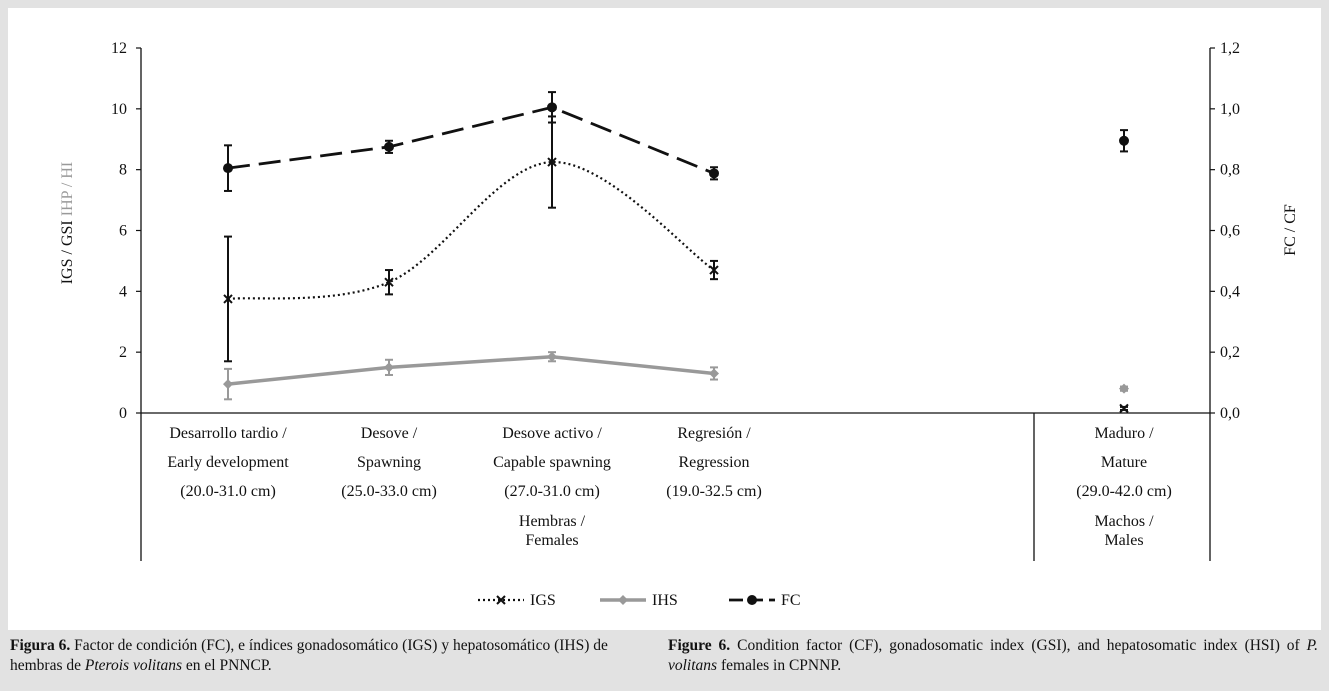 This screenshot has width=1329, height=691. Describe the element at coordinates (1124, 388) in the screenshot. I see `ihs-male-point` at that location.